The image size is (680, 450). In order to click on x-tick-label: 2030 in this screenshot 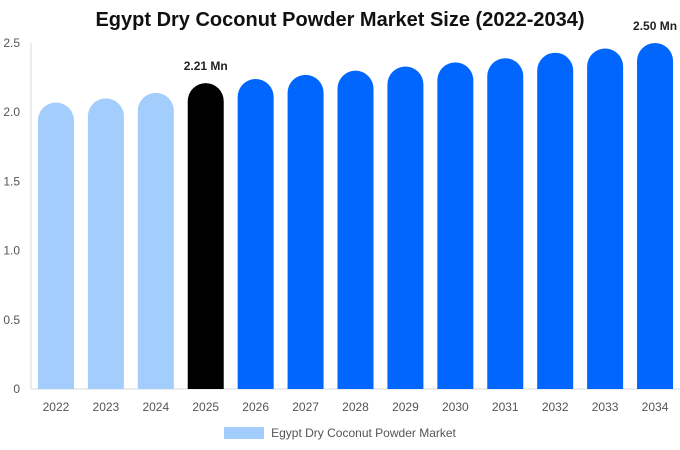, I will do `click(455, 407)`.